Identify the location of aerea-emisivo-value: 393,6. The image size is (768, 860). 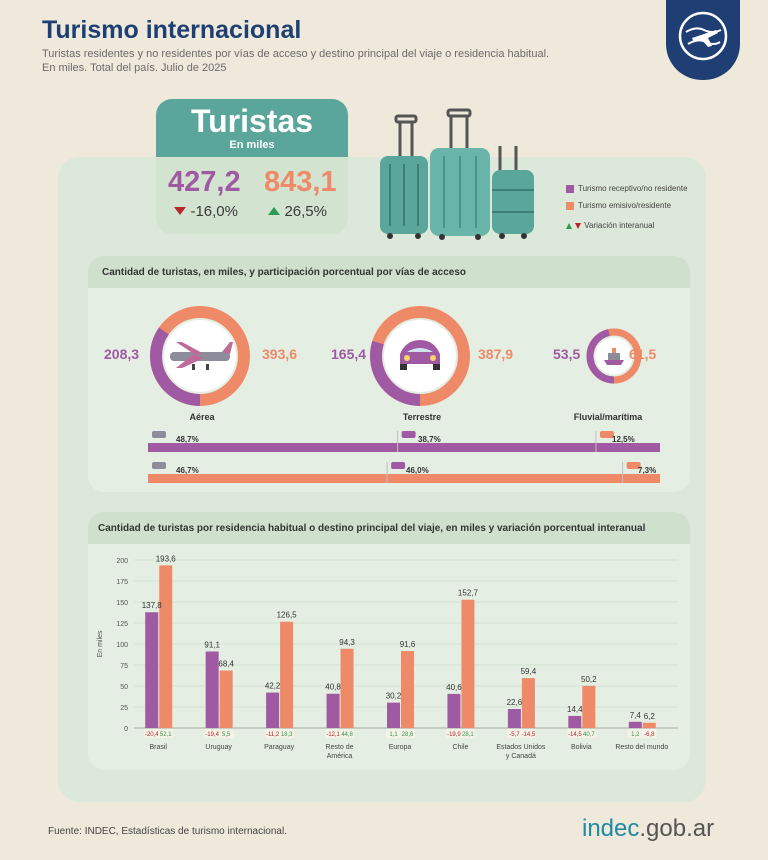
(280, 354).